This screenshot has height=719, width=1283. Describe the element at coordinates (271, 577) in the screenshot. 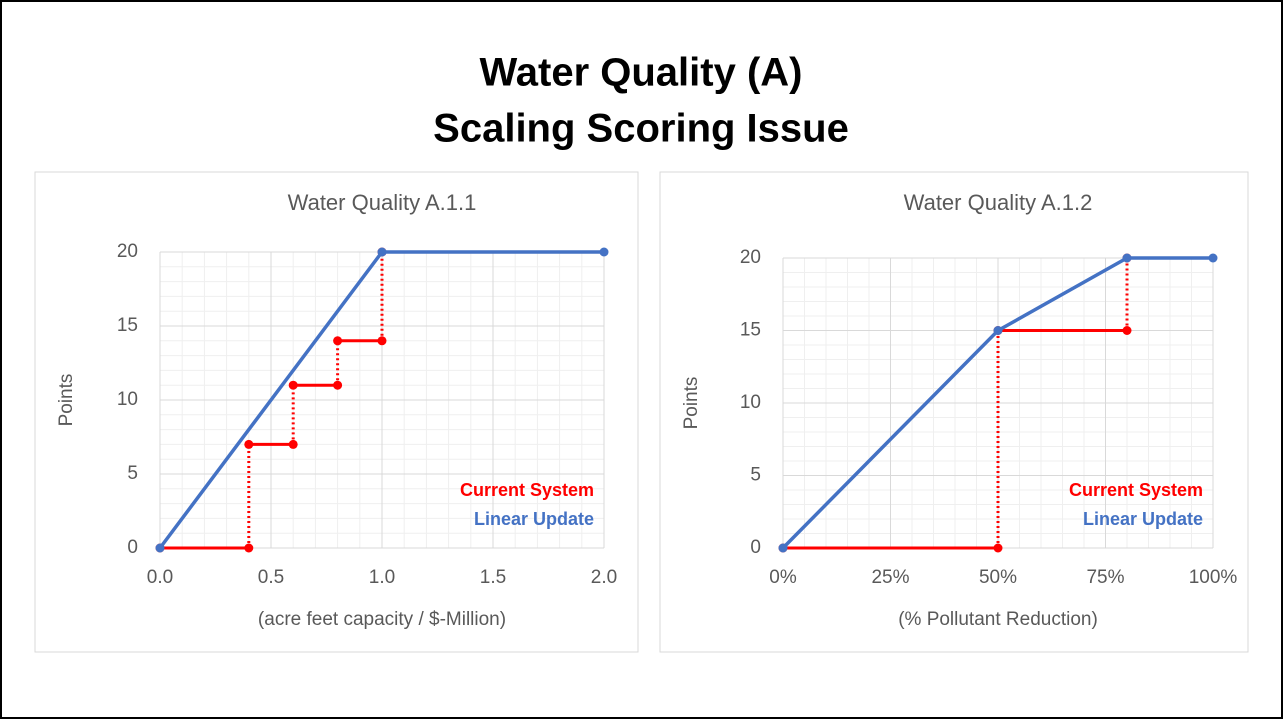

I see `x-tick-label: 0.5` at that location.